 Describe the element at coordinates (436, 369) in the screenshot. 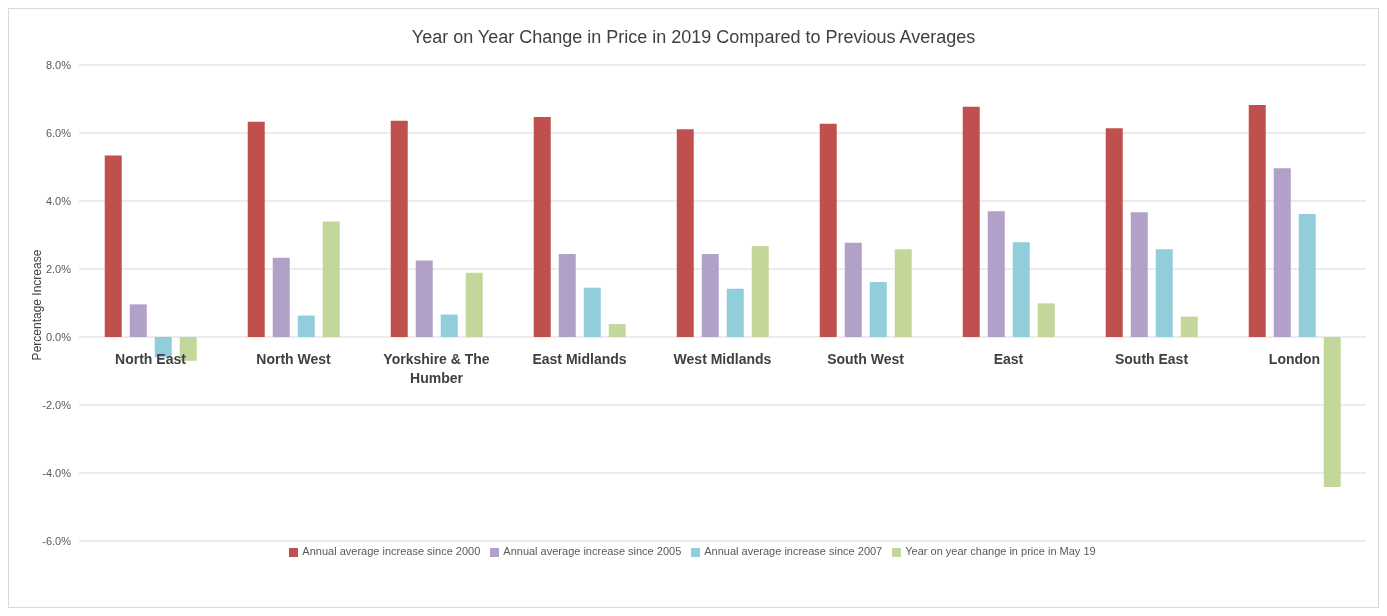

I see `x-tick-label: Yorkshire & The Humber` at that location.